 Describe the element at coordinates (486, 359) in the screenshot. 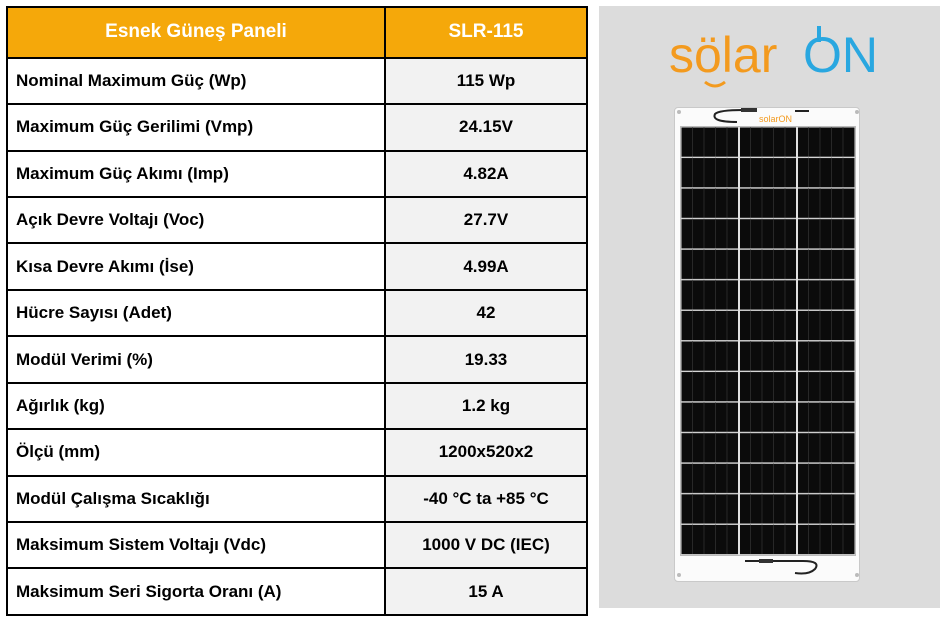

I see `row-value: 19.33` at that location.